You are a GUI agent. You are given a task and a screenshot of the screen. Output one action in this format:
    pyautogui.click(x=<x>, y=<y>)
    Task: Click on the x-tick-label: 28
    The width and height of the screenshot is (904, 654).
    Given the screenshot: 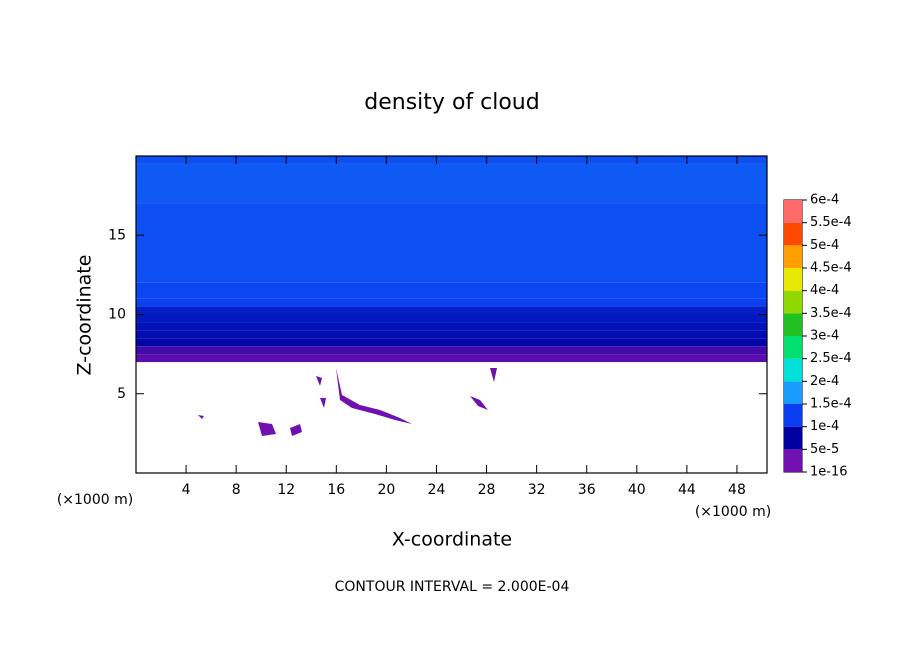 What is the action you would take?
    pyautogui.click(x=487, y=490)
    